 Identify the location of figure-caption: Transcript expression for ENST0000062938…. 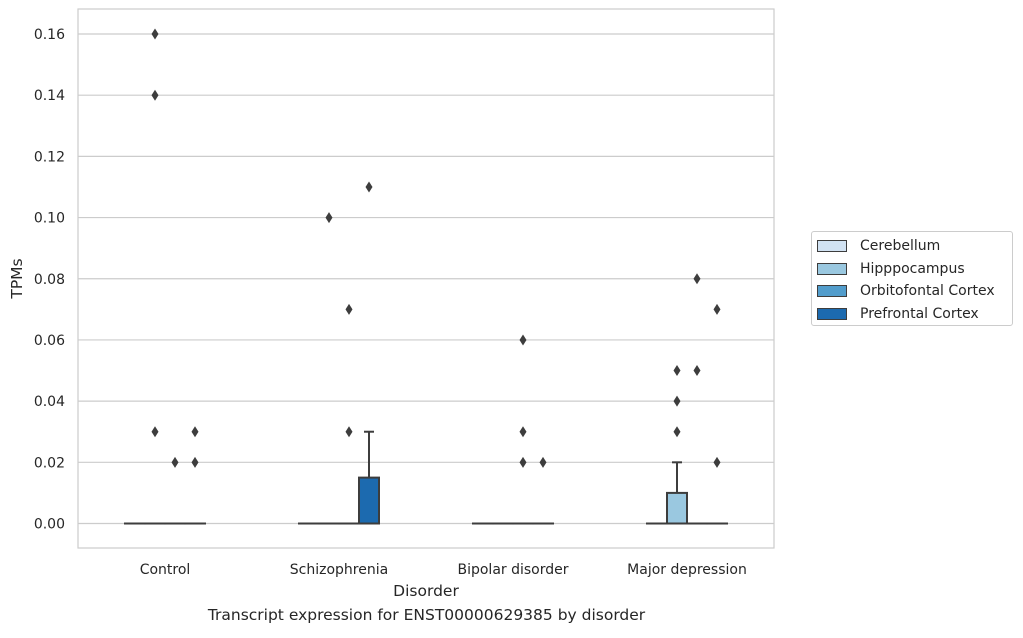
(426, 615).